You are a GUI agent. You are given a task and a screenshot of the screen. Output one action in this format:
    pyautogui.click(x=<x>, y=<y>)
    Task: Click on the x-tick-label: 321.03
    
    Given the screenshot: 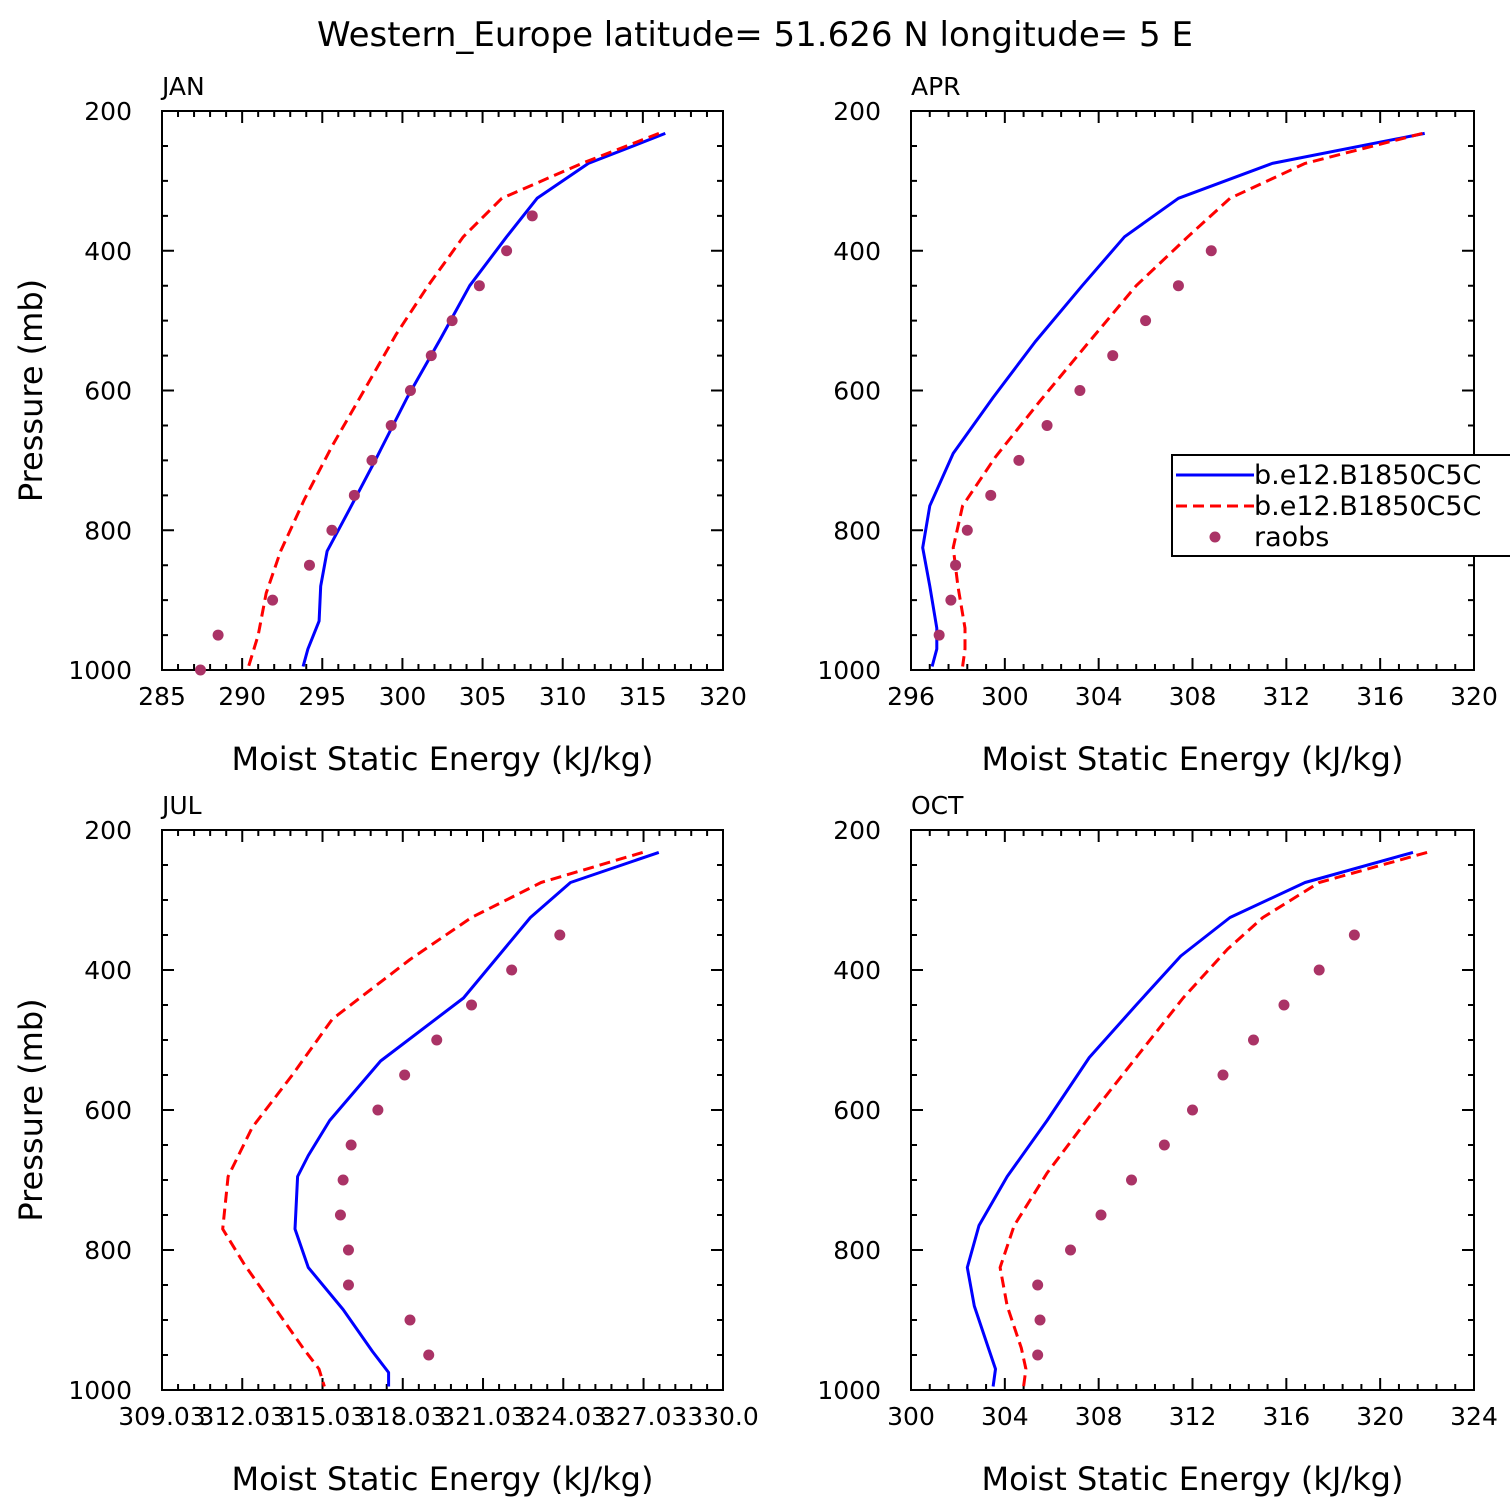 What is the action you would take?
    pyautogui.click(x=482, y=1416)
    